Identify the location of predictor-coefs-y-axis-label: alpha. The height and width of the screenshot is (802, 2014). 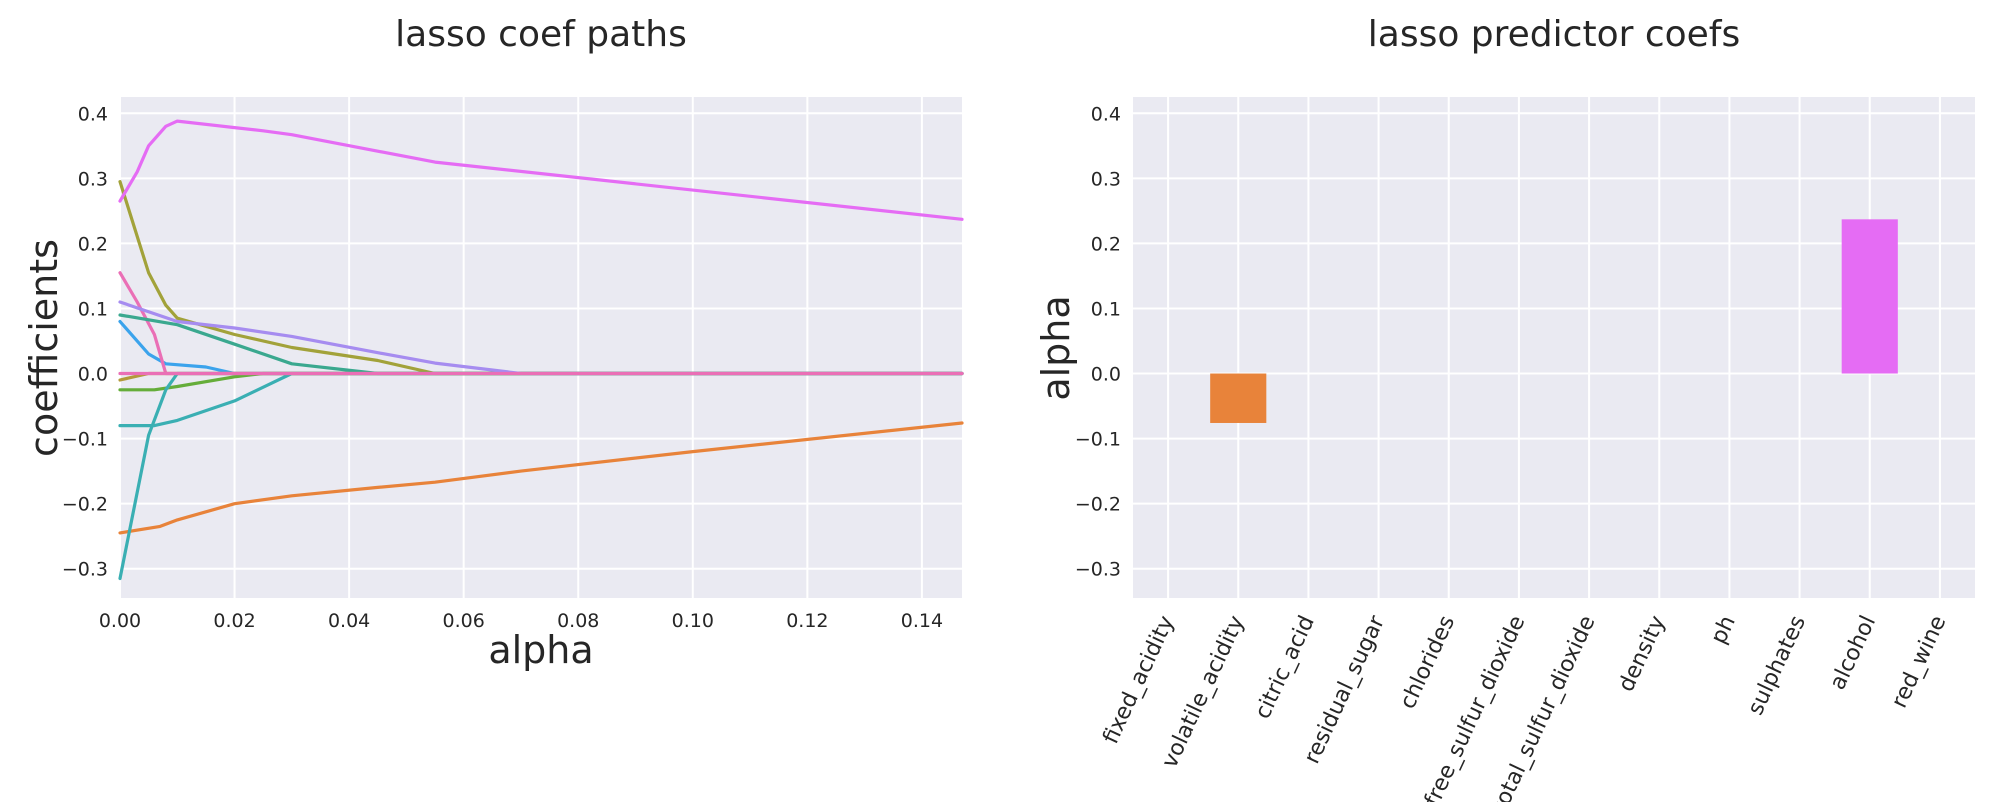
(1056, 347).